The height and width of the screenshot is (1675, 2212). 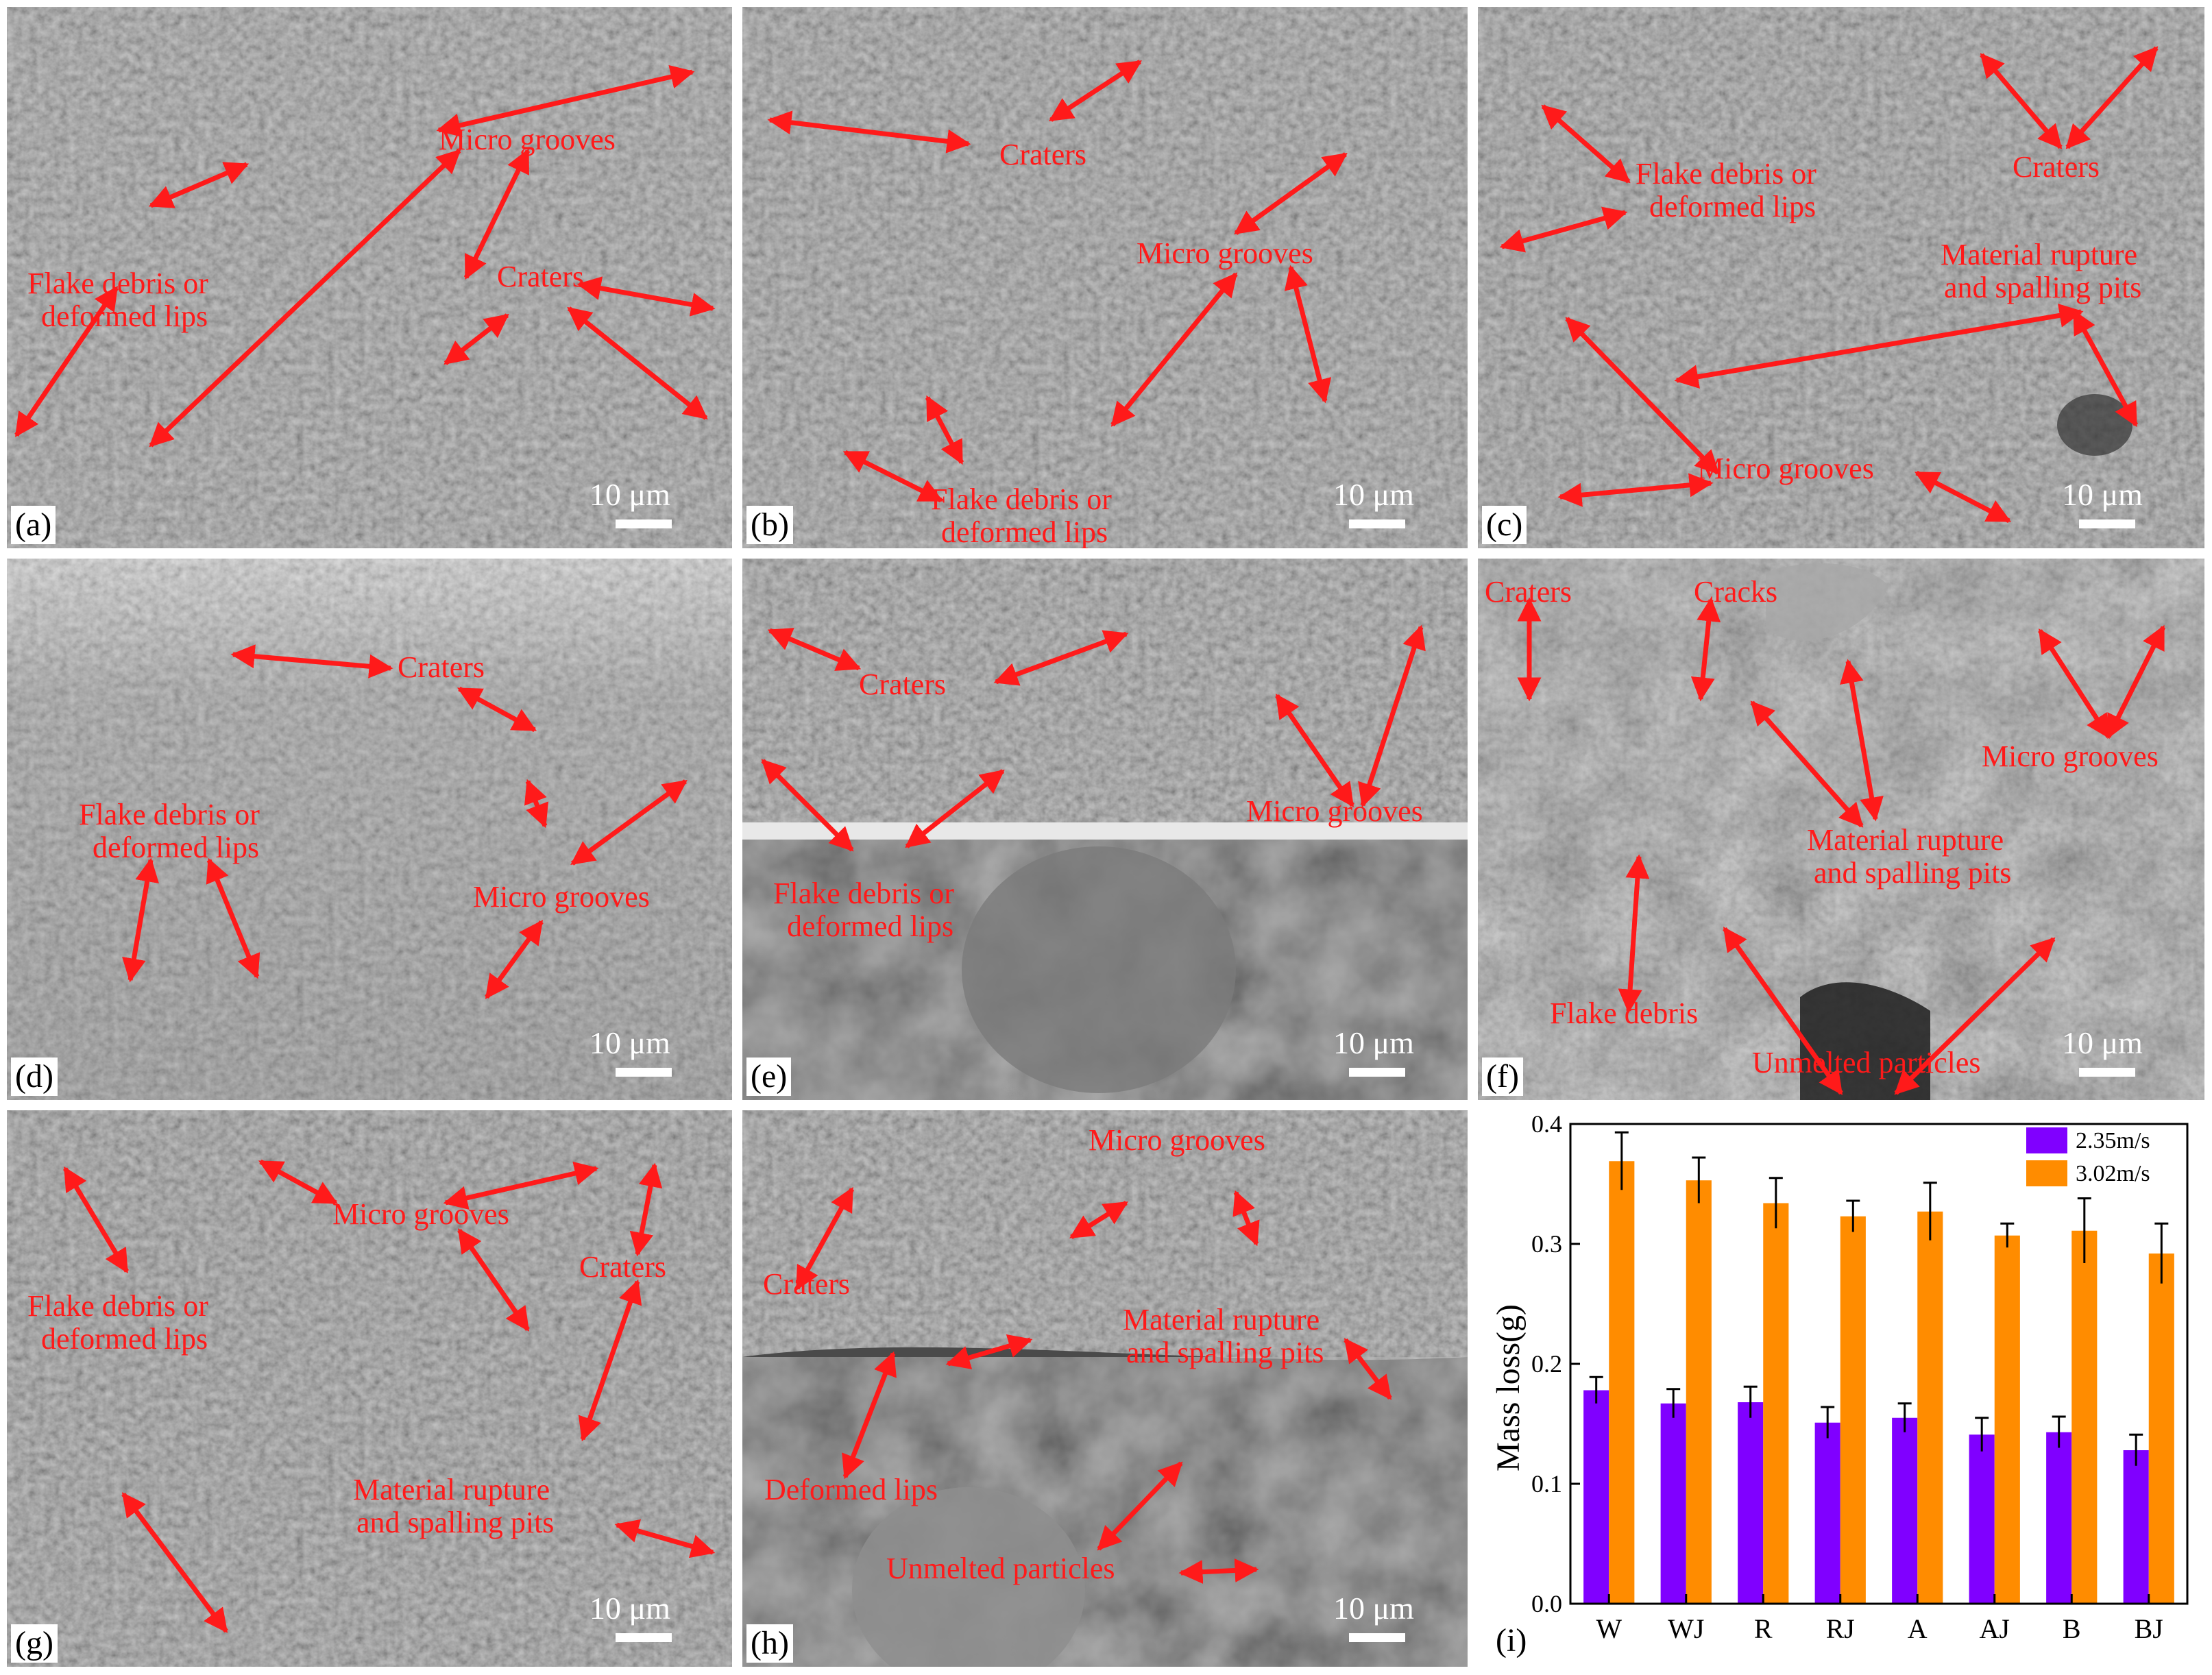 What do you see at coordinates (2088, 1156) in the screenshot?
I see `chart-legend: 2.35m/s 3.02m/s` at bounding box center [2088, 1156].